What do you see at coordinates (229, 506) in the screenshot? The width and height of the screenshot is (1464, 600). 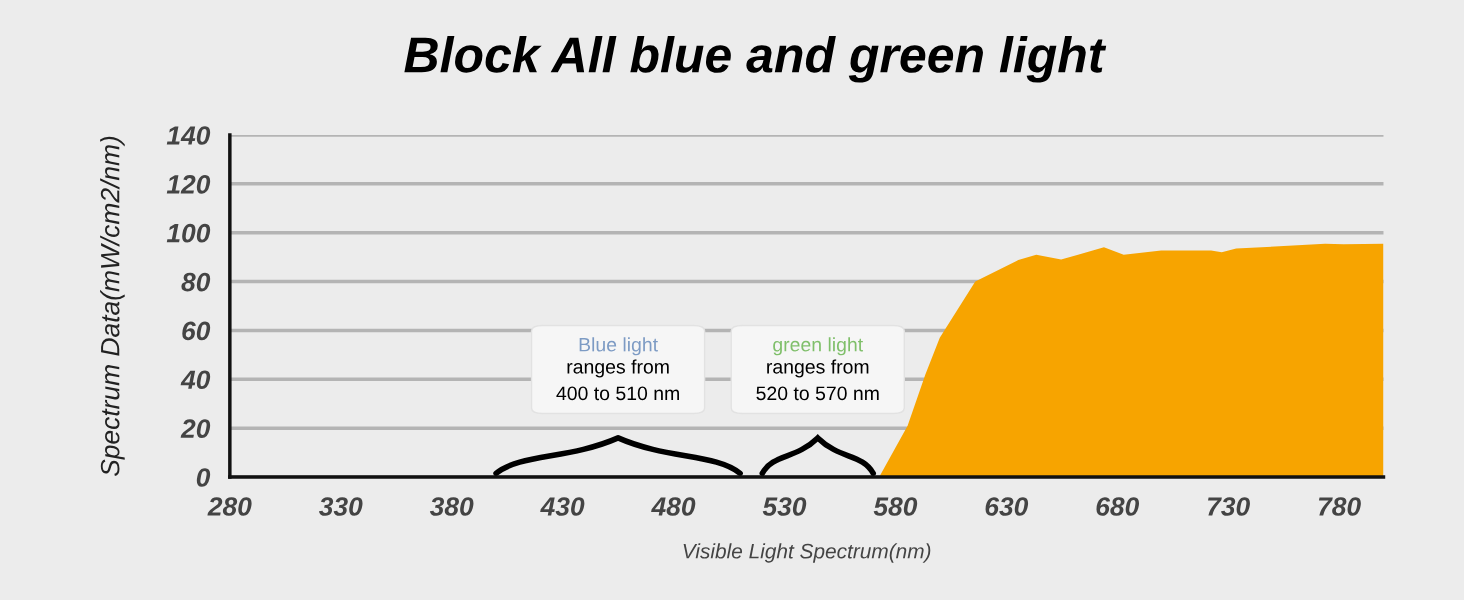 I see `x-tick-label: 280` at bounding box center [229, 506].